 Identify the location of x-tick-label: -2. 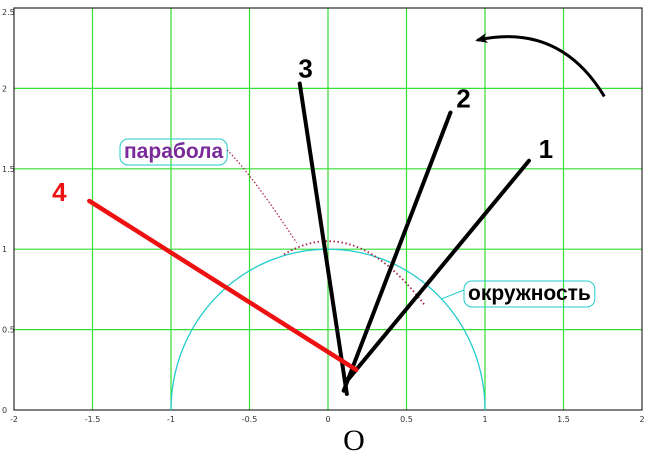
(14, 419).